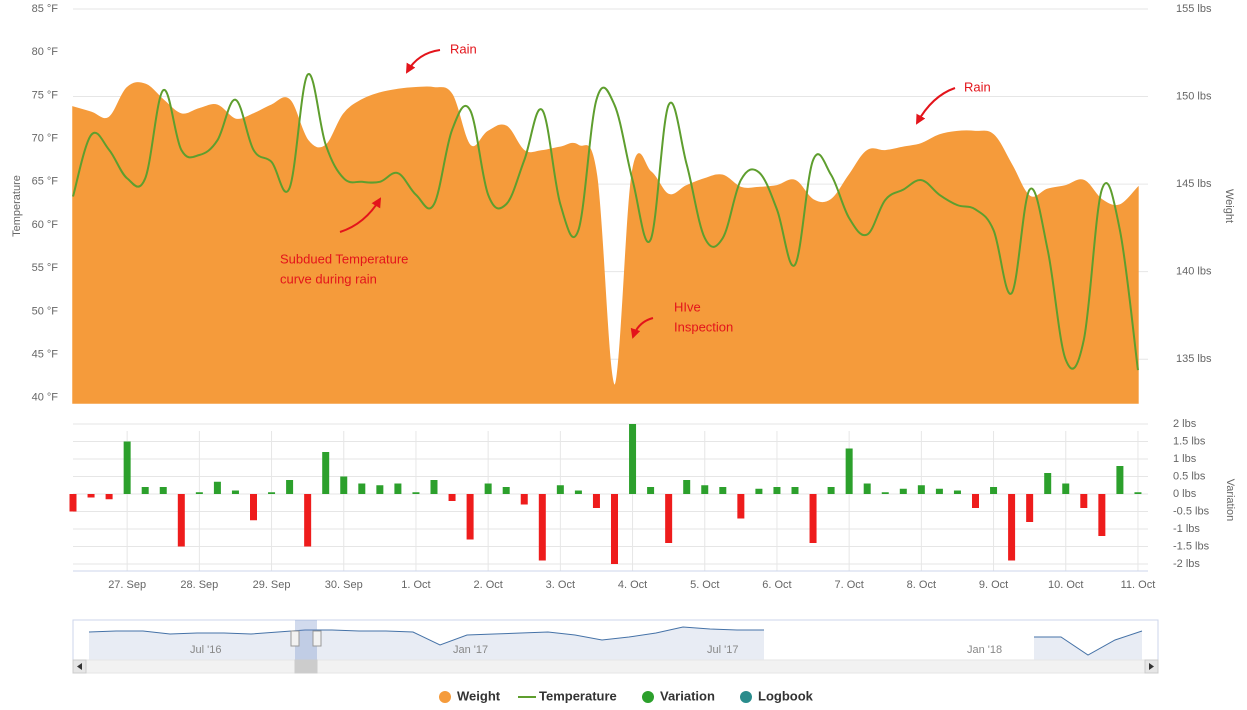 The height and width of the screenshot is (710, 1247). I want to click on scrollbar-arrow, so click(79, 666).